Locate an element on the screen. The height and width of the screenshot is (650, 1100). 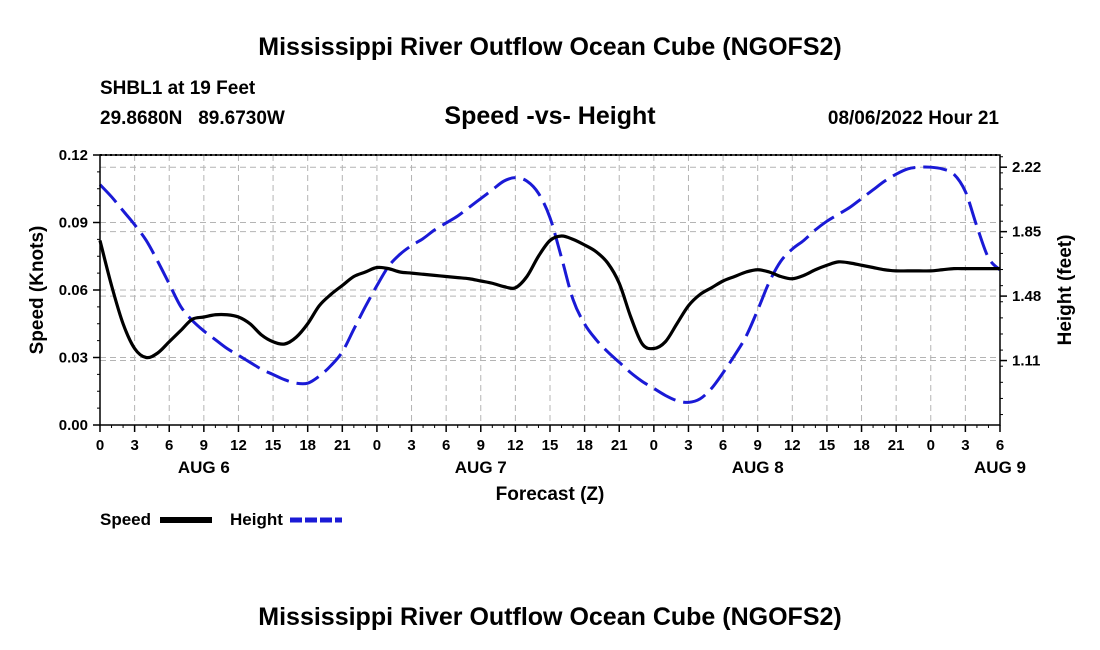
station-label: SHBL1 at 19 Feet is located at coordinates (178, 88).